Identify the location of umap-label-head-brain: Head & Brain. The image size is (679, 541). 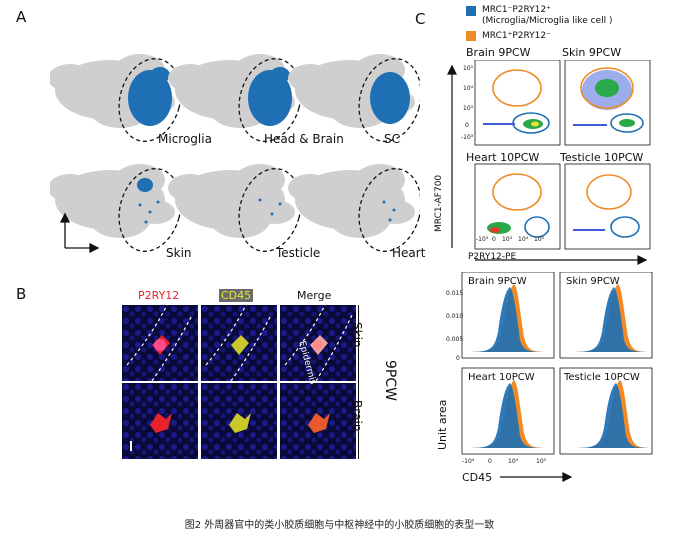
(304, 139).